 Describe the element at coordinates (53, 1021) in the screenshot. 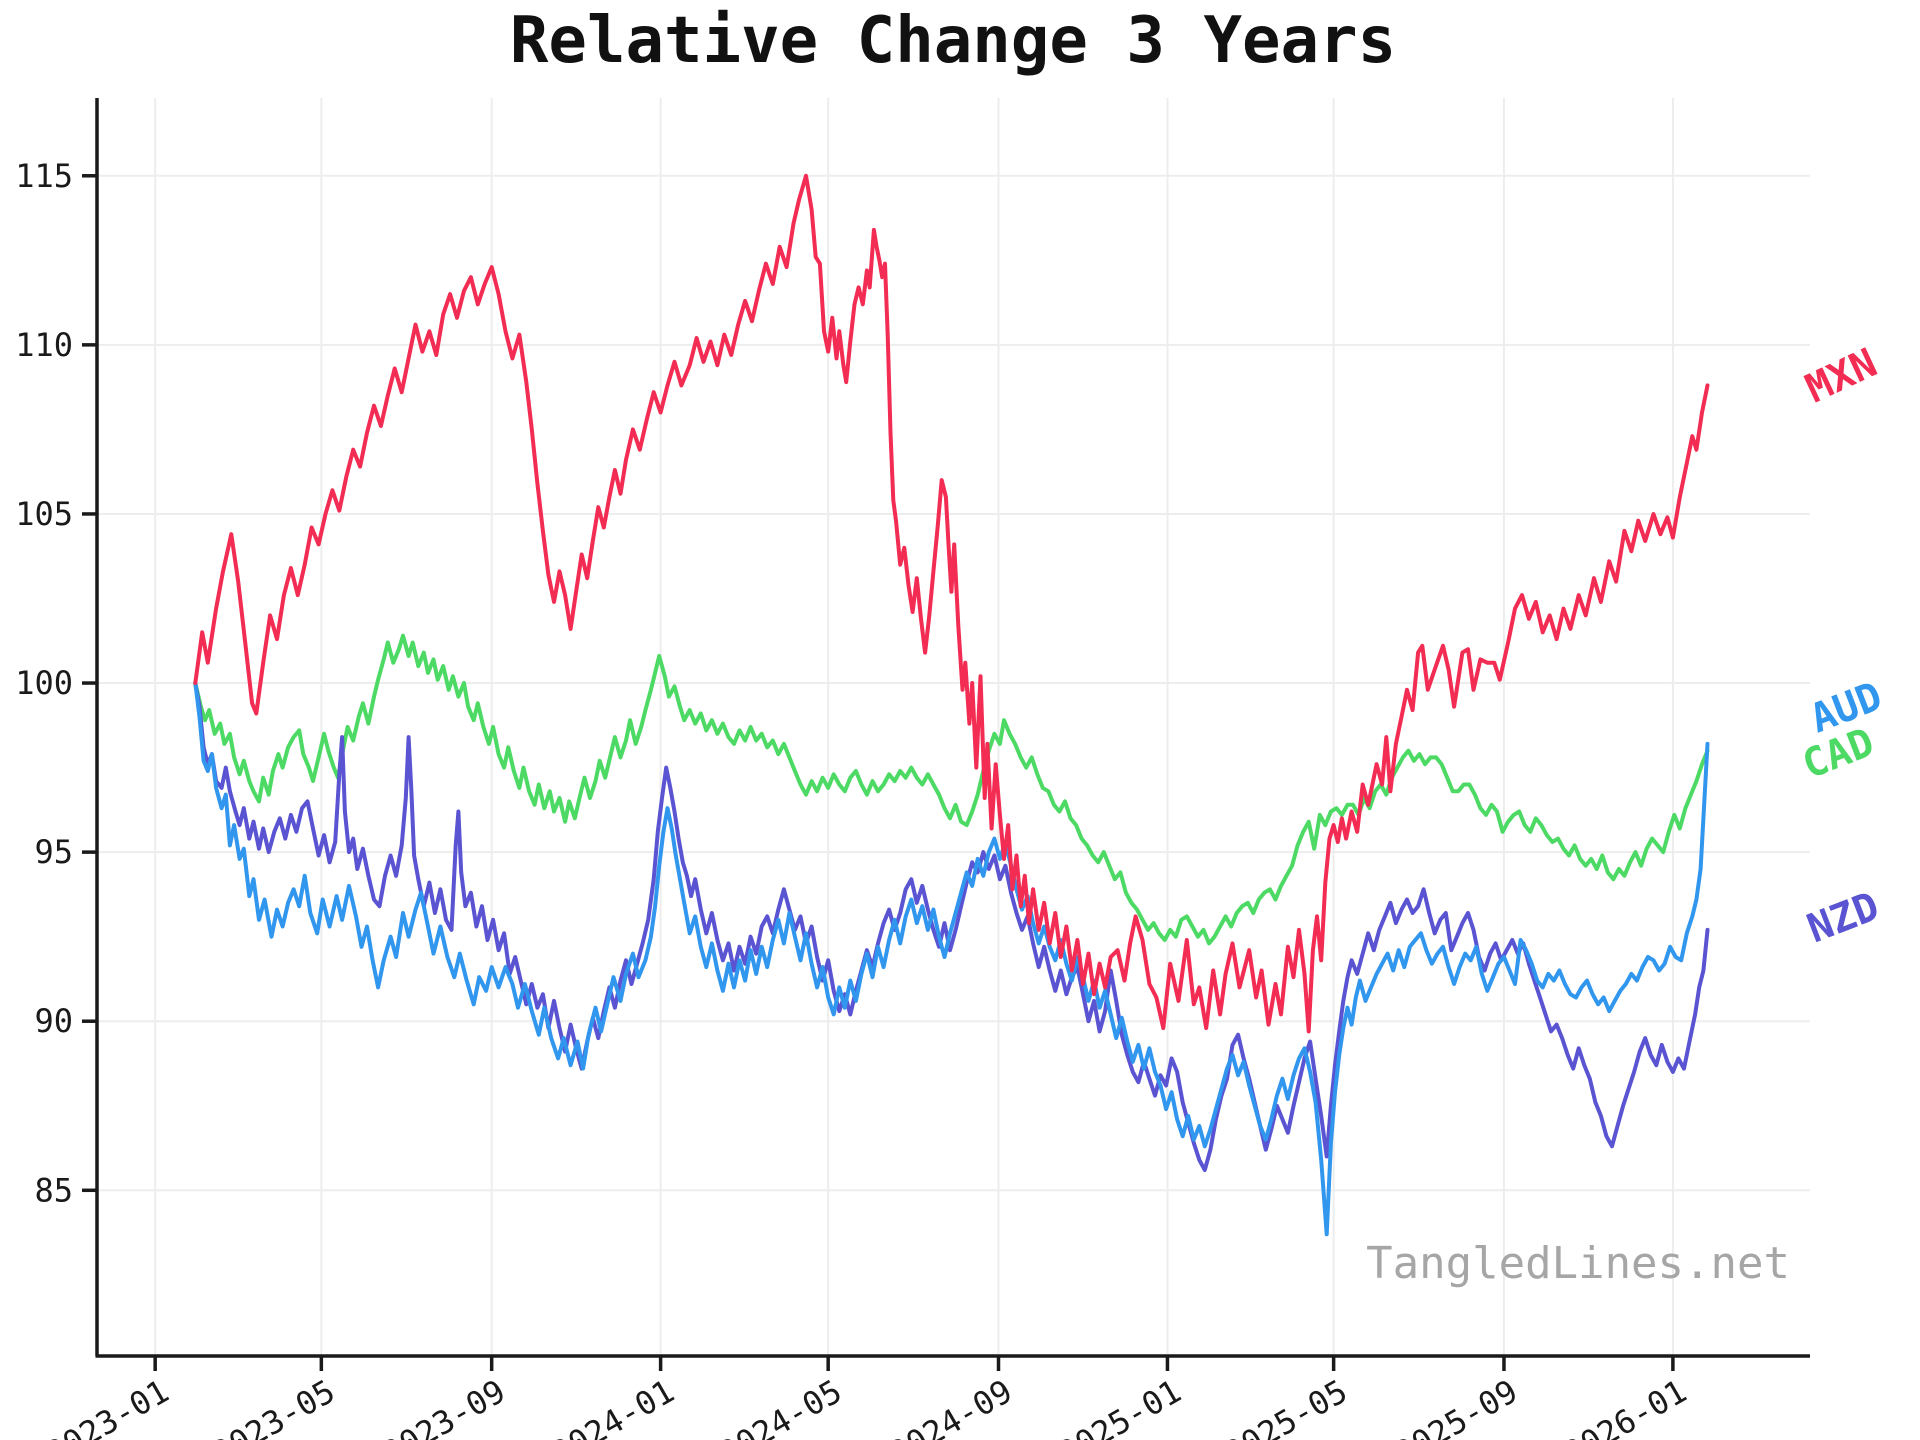

I see `y-tick-label: 90` at that location.